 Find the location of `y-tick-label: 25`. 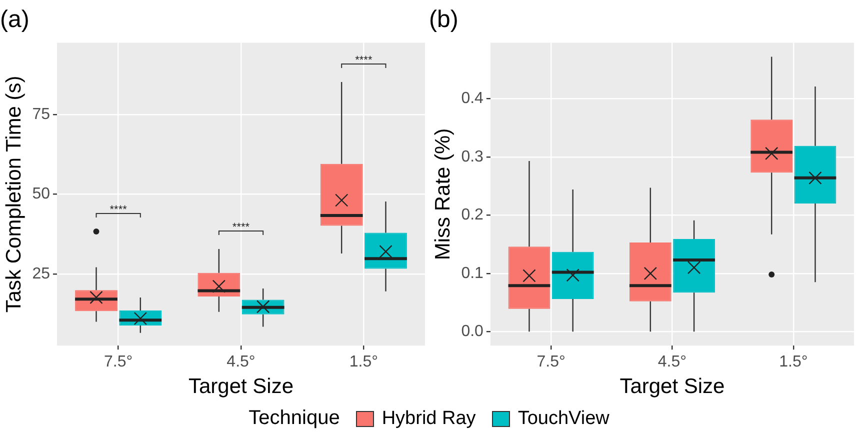

y-tick-label: 25 is located at coordinates (41, 273).